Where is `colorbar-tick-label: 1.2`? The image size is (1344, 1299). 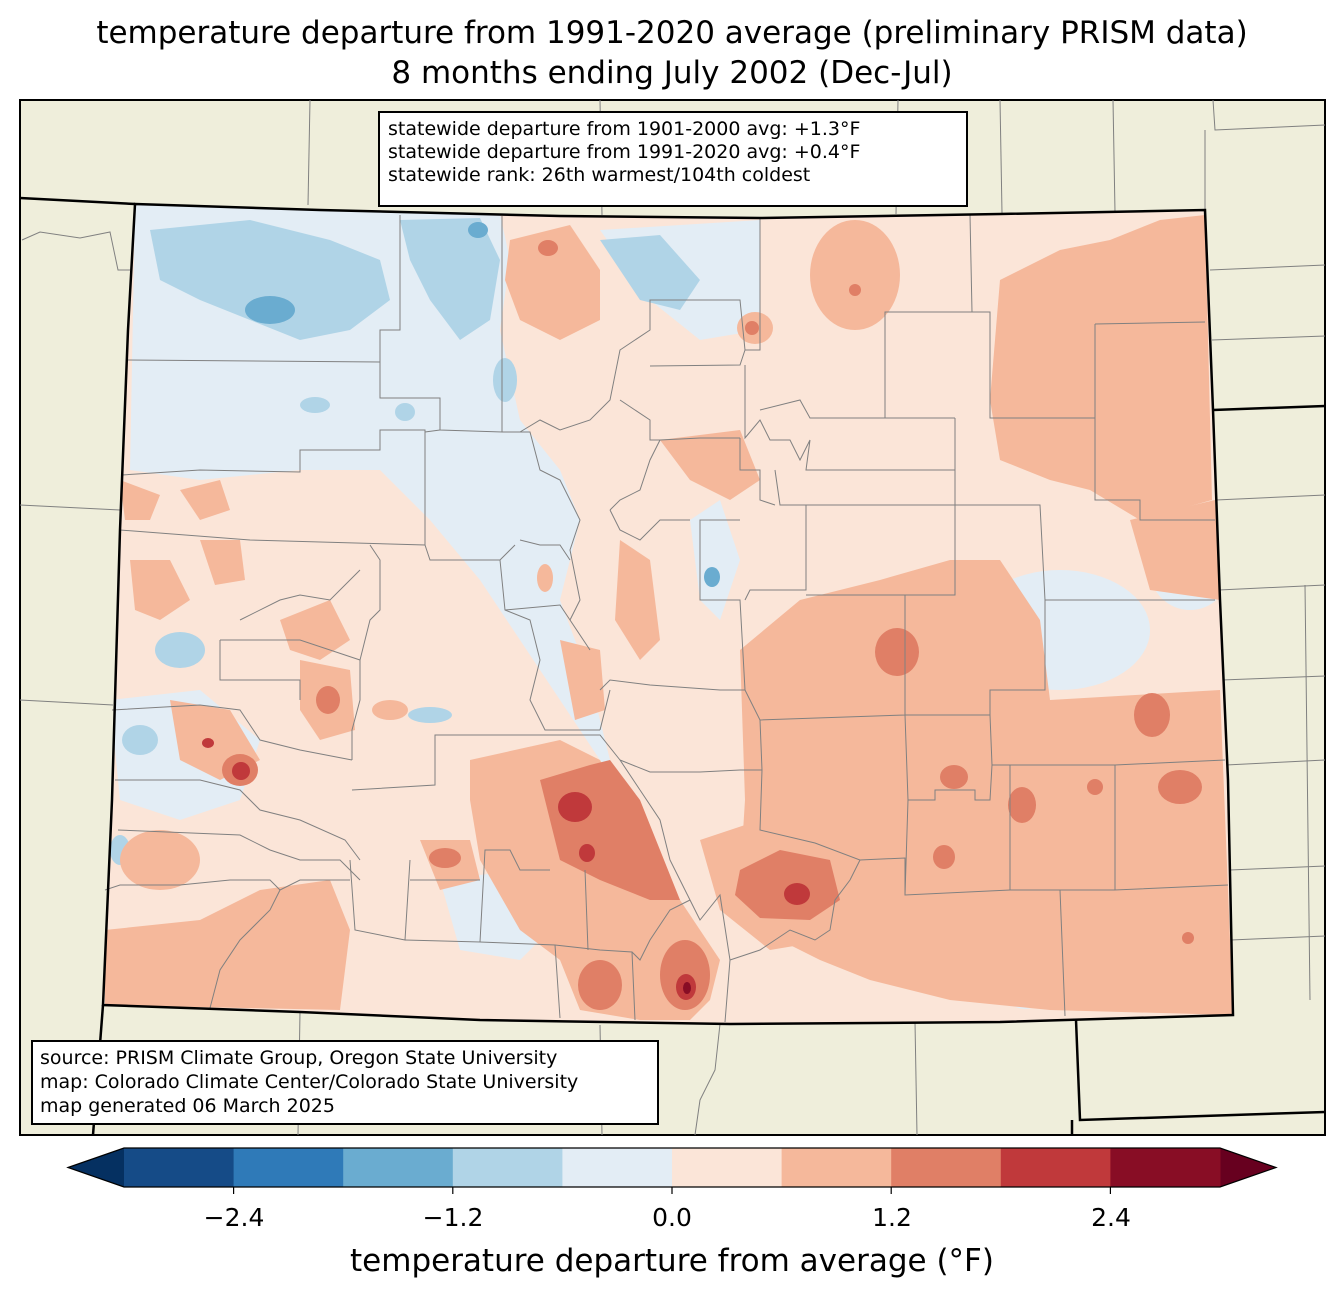 colorbar-tick-label: 1.2 is located at coordinates (892, 1217).